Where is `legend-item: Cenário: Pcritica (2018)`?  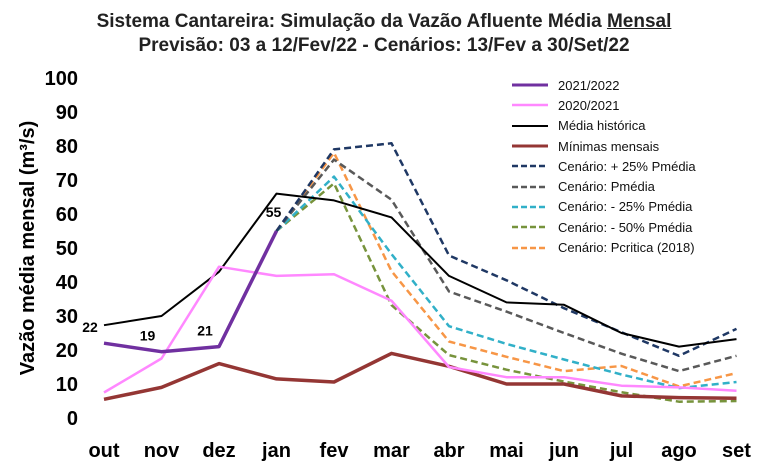 legend-item: Cenário: Pcritica (2018) is located at coordinates (635, 247).